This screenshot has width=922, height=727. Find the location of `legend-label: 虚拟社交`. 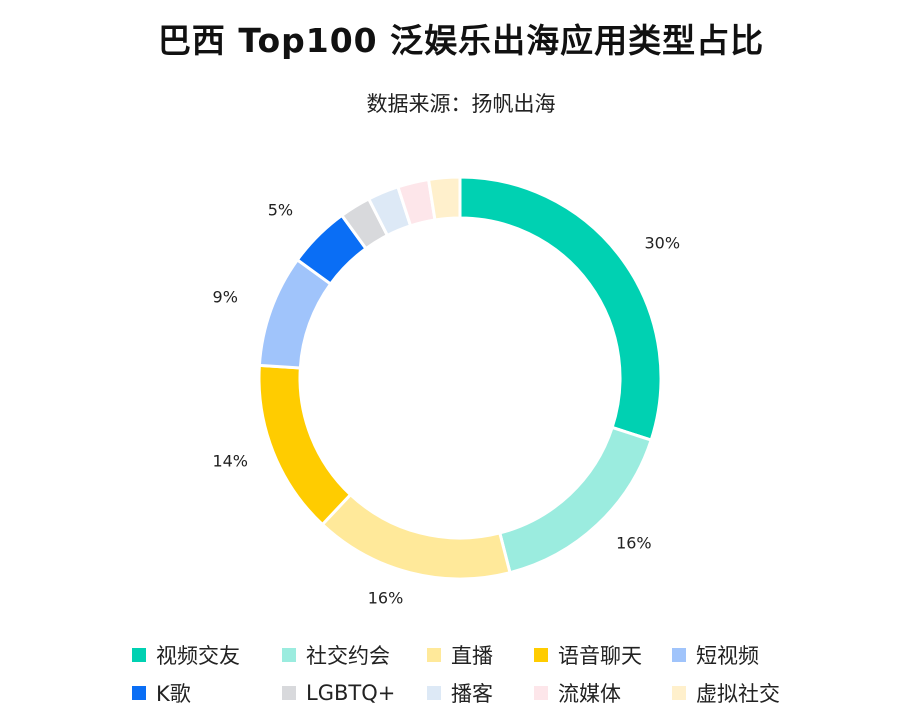

legend-label: 虚拟社交 is located at coordinates (738, 694).